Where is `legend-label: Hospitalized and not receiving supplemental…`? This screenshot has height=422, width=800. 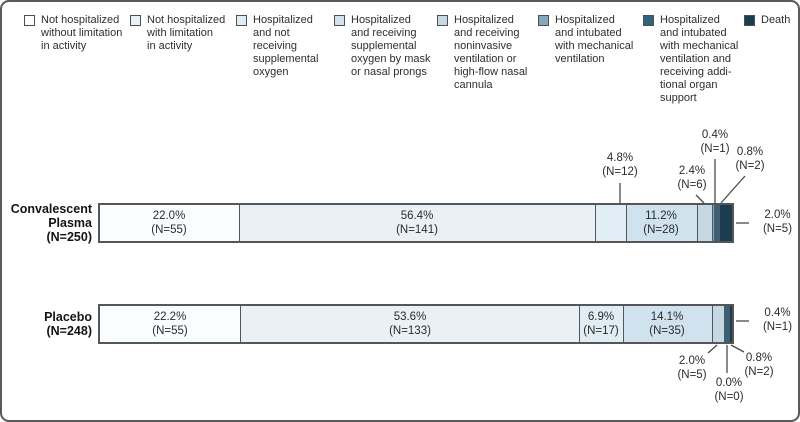 legend-label: Hospitalized and not receiving supplemental… is located at coordinates (286, 46).